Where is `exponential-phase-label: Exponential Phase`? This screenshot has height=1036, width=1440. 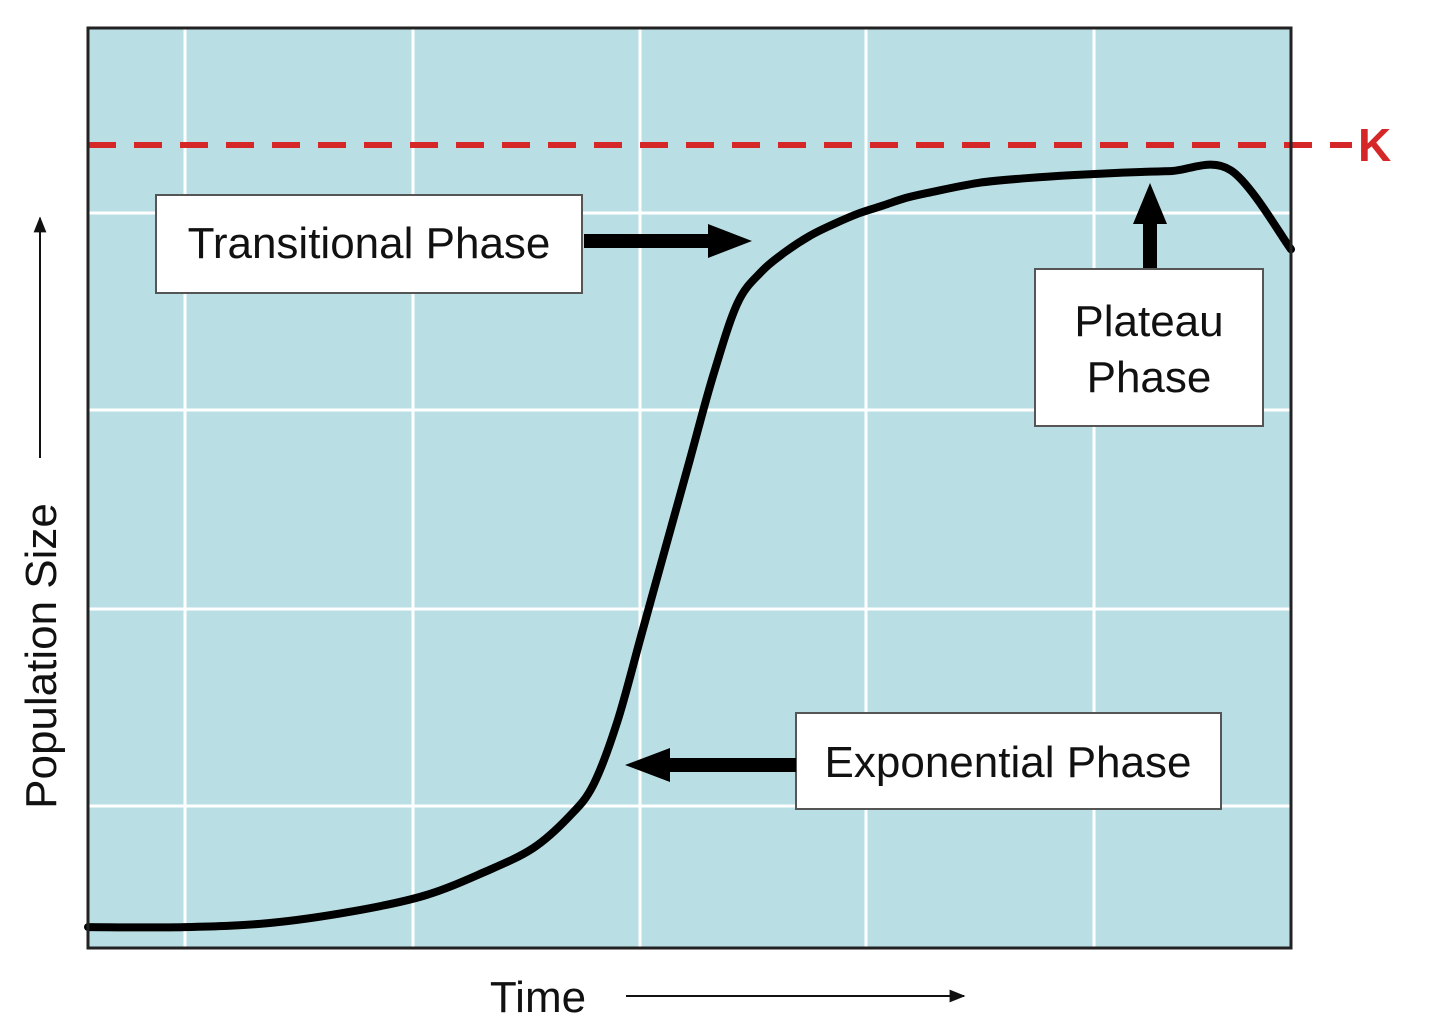 exponential-phase-label: Exponential Phase is located at coordinates (1008, 762).